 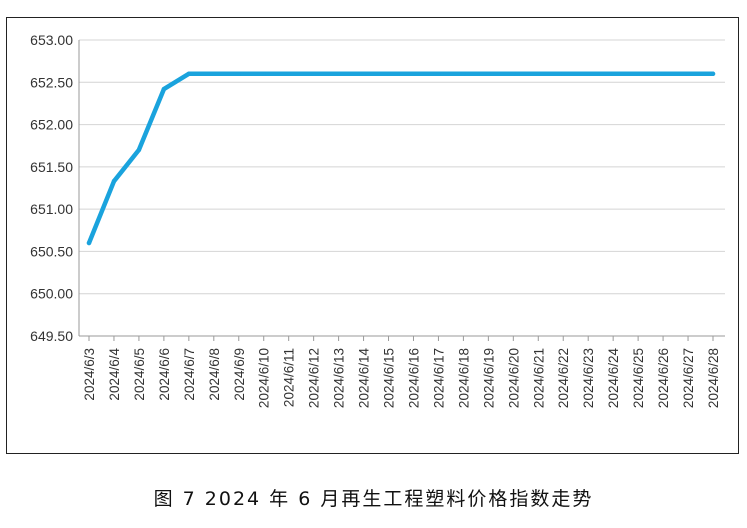 I want to click on figure-caption: 图 7 2024 年 6 月再生工程塑料价格指数走势, so click(x=373, y=499).